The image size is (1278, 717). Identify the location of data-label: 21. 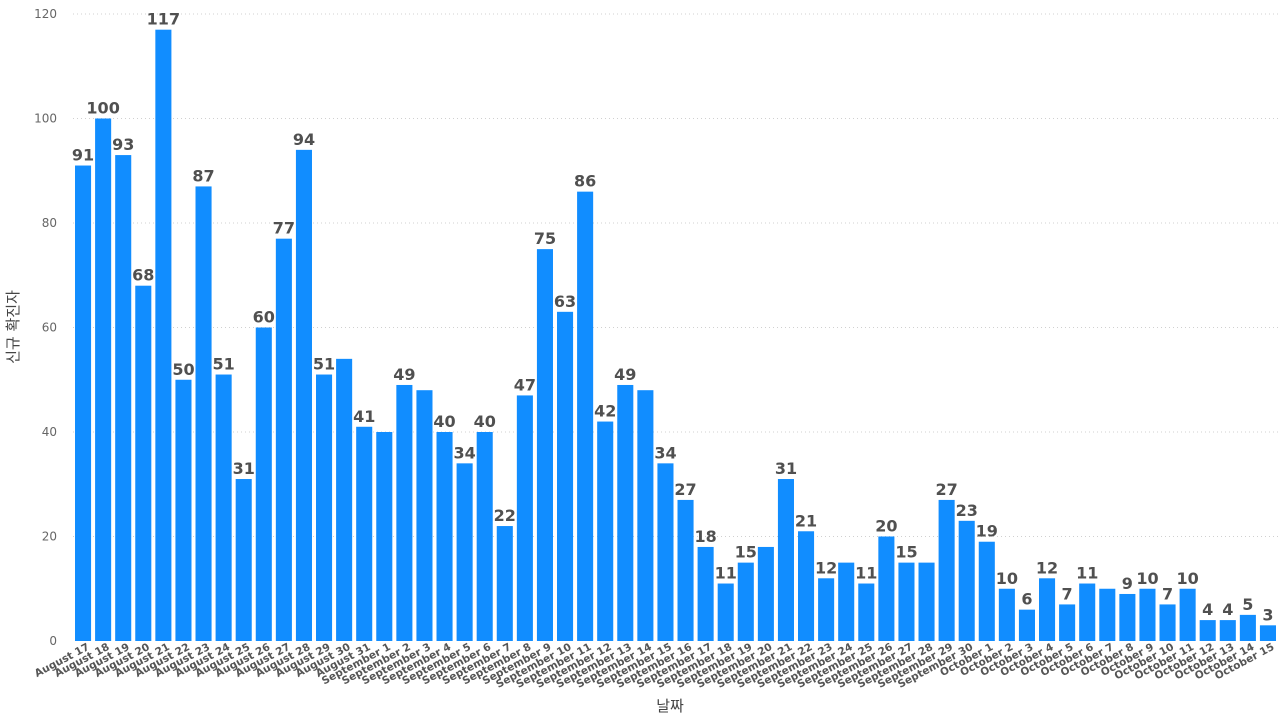
(806, 520).